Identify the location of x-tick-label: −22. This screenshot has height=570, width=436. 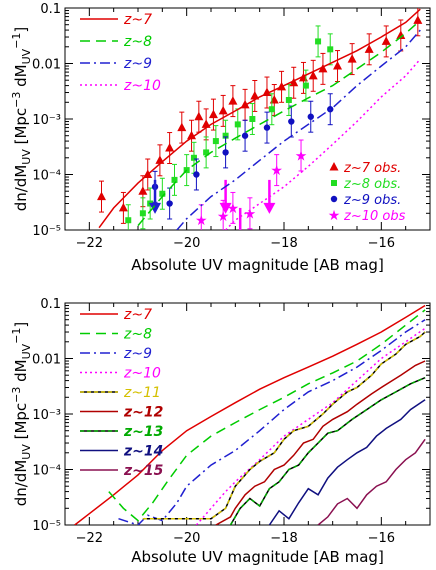
(89, 243).